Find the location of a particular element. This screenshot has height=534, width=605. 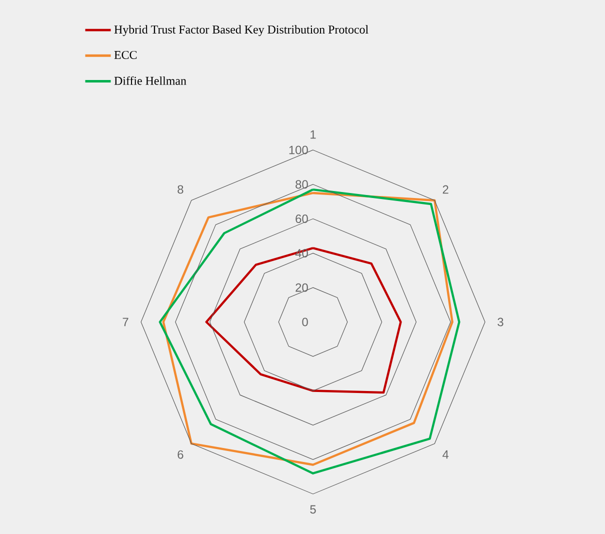

legend-label: Hybrid Trust Factor Based Key Distribution Protocol is located at coordinates (241, 30).